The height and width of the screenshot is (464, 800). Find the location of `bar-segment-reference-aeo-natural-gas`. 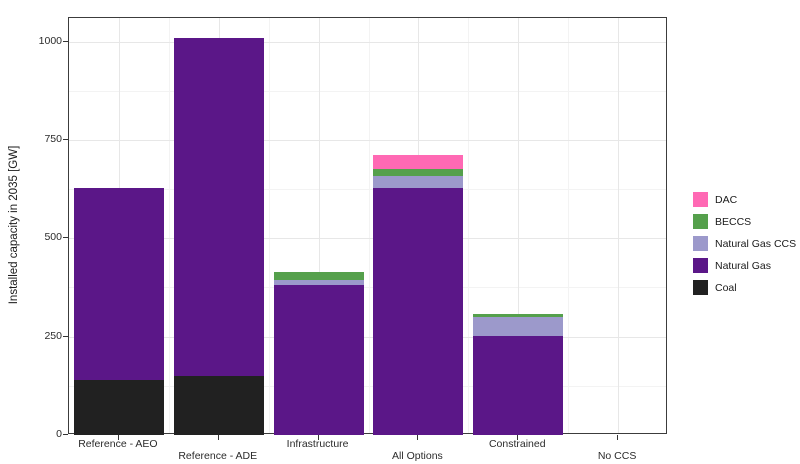

bar-segment-reference-aeo-natural-gas is located at coordinates (118, 283).